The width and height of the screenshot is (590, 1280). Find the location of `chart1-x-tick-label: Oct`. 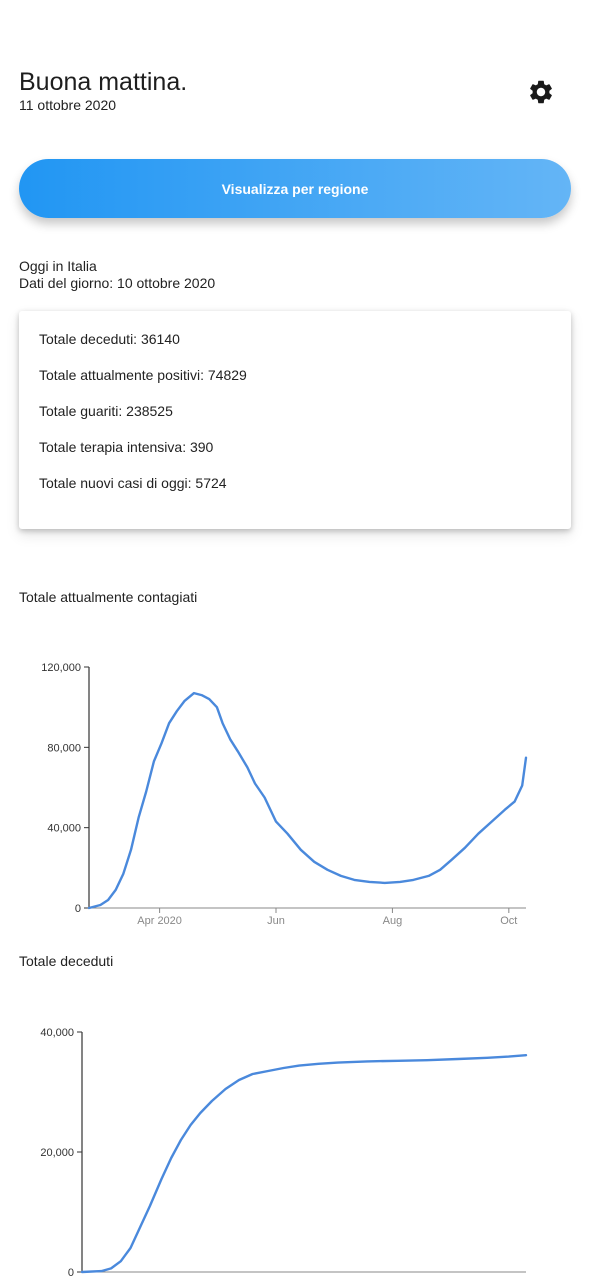

chart1-x-tick-label: Oct is located at coordinates (508, 921).